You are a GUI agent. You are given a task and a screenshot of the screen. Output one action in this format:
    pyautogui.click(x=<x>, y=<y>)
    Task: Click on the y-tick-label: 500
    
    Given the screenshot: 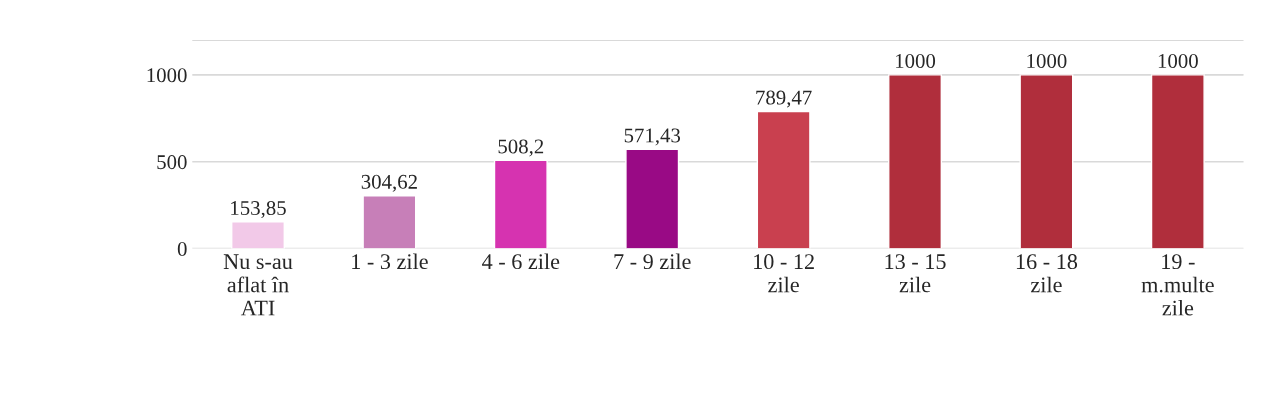 What is the action you would take?
    pyautogui.click(x=172, y=162)
    